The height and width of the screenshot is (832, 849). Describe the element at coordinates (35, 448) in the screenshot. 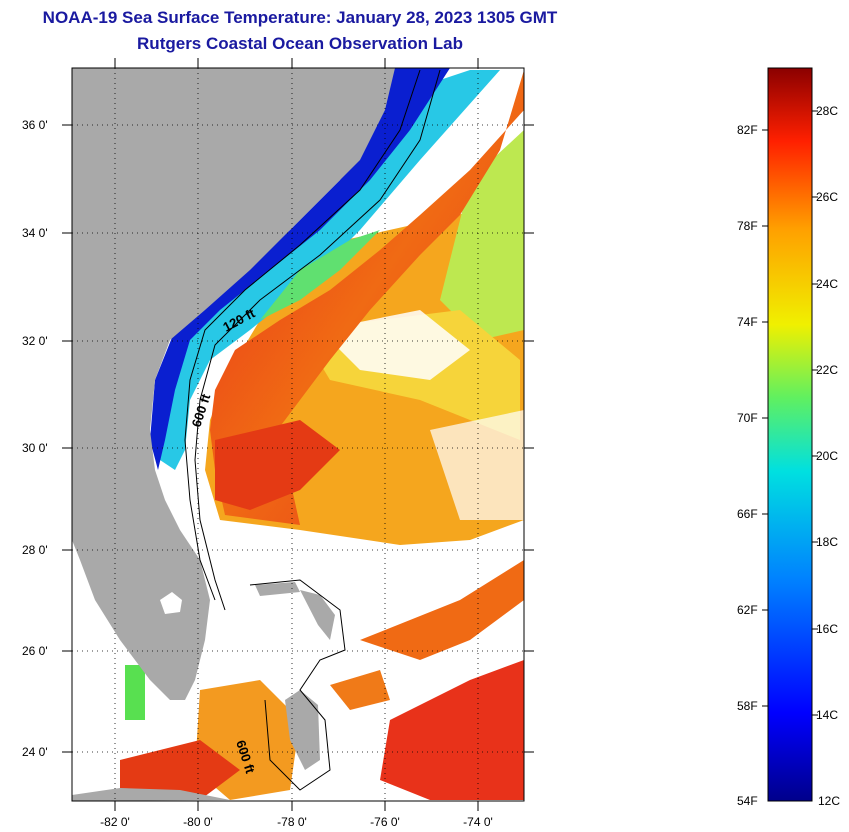

I see `lat-label-30: 30 0'` at that location.